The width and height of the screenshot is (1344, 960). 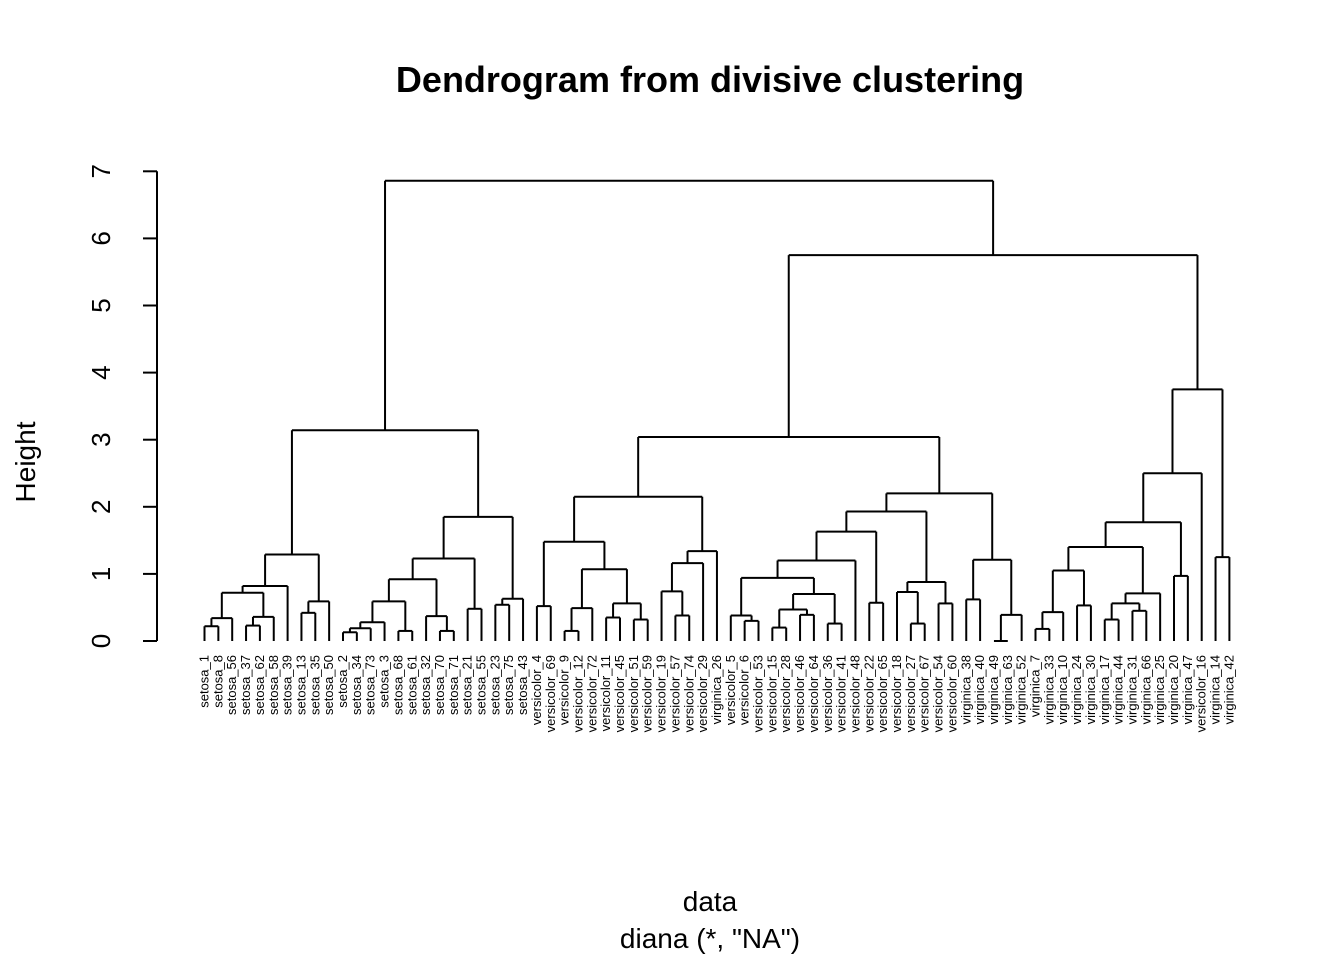 What do you see at coordinates (245, 685) in the screenshot?
I see `leaf-label: setosa_37` at bounding box center [245, 685].